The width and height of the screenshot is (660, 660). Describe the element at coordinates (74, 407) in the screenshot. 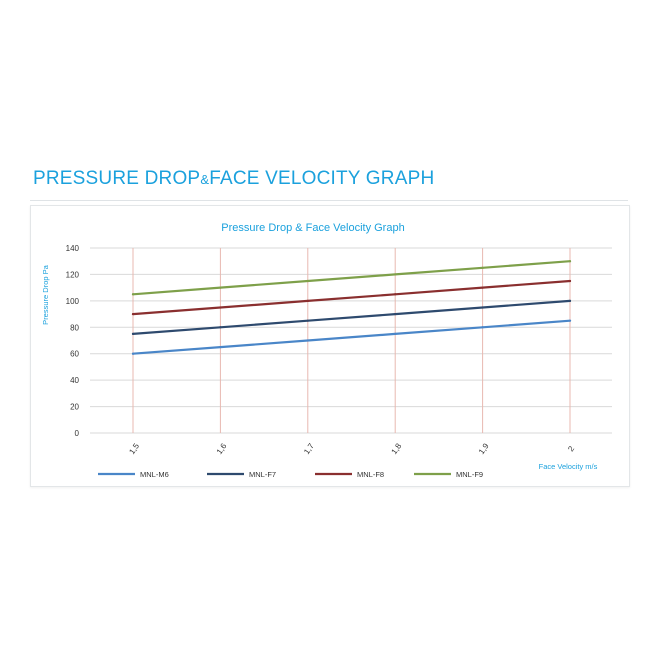

I see `y-tick-label: 20` at that location.